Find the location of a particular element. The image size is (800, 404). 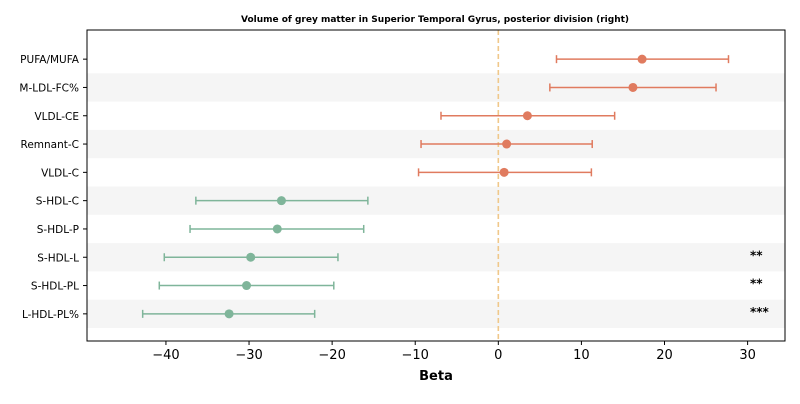

x-tick-label: −20 is located at coordinates (331, 355).